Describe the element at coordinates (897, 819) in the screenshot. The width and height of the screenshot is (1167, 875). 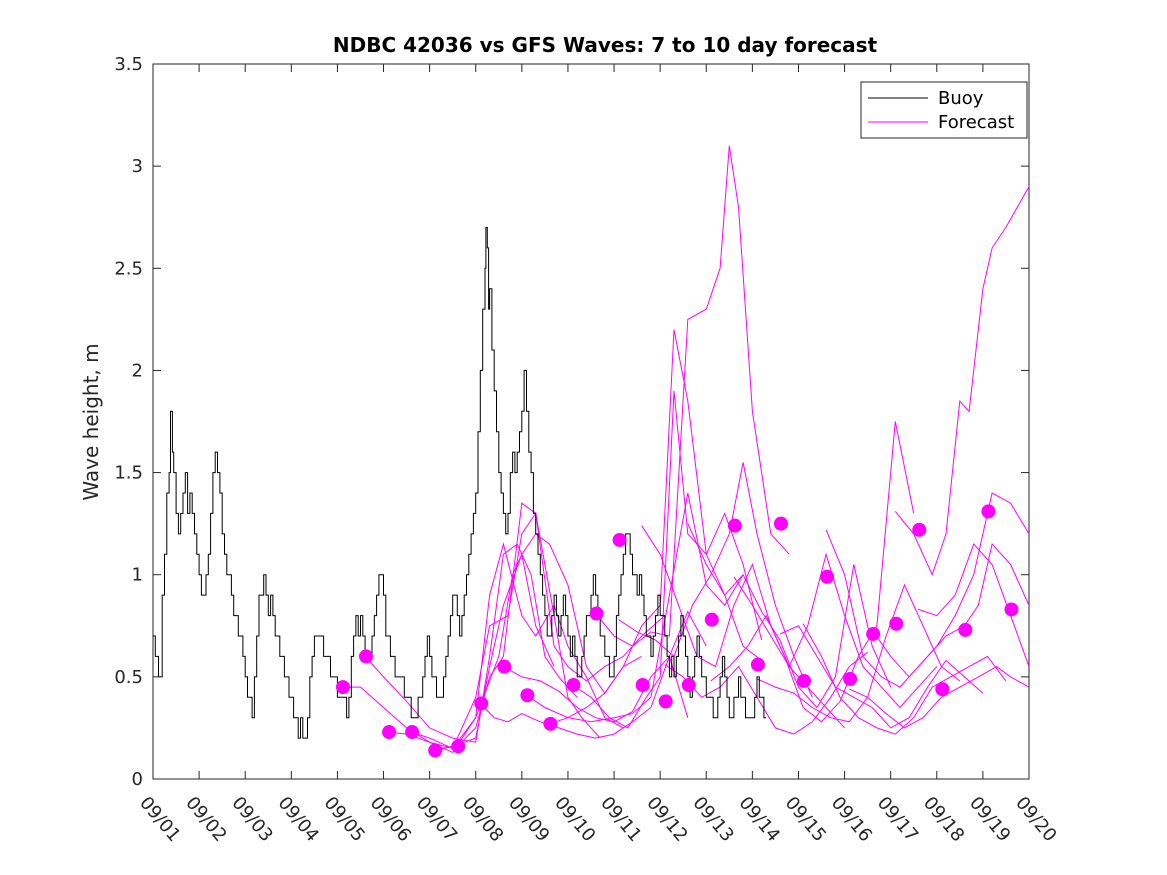
I see `x-tick-label: 09/17` at that location.